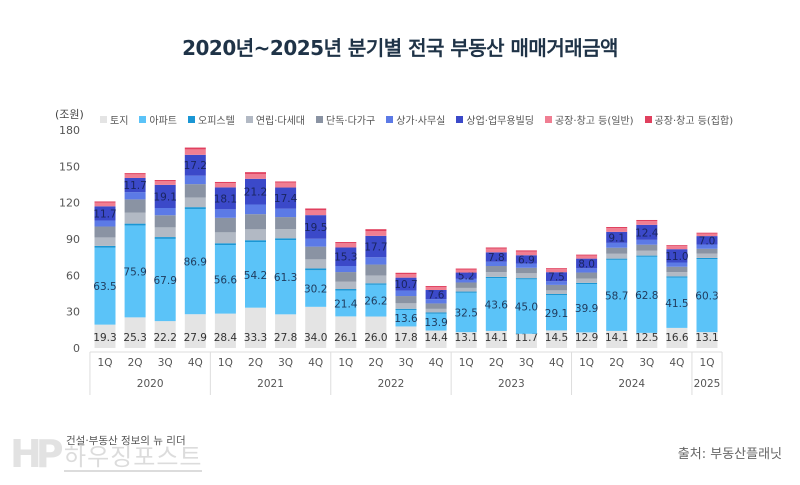 This screenshot has width=800, height=485. Describe the element at coordinates (436, 316) in the screenshot. I see `bar-stack: 14.4 13.9 7.6` at that location.